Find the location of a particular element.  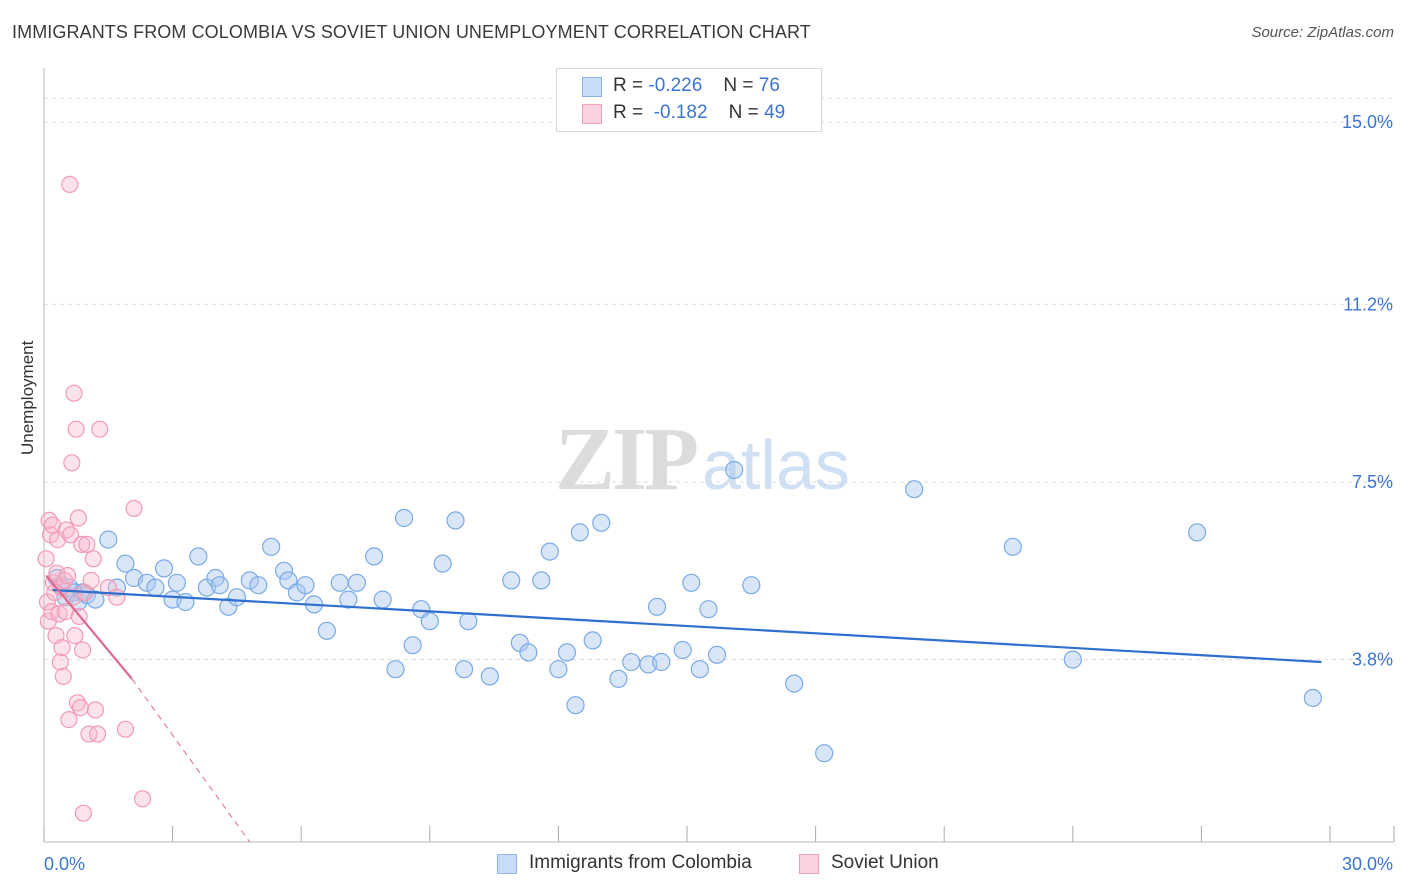

y-tick-label: 7.5% is located at coordinates (1372, 482).